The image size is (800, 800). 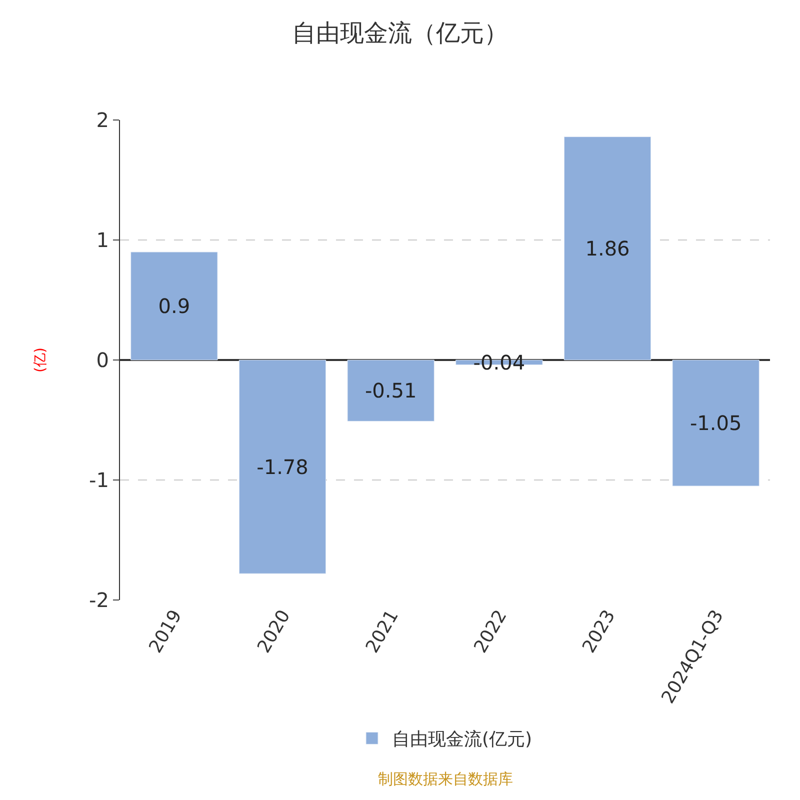 What do you see at coordinates (99, 480) in the screenshot?
I see `y-tick-label: -1` at bounding box center [99, 480].